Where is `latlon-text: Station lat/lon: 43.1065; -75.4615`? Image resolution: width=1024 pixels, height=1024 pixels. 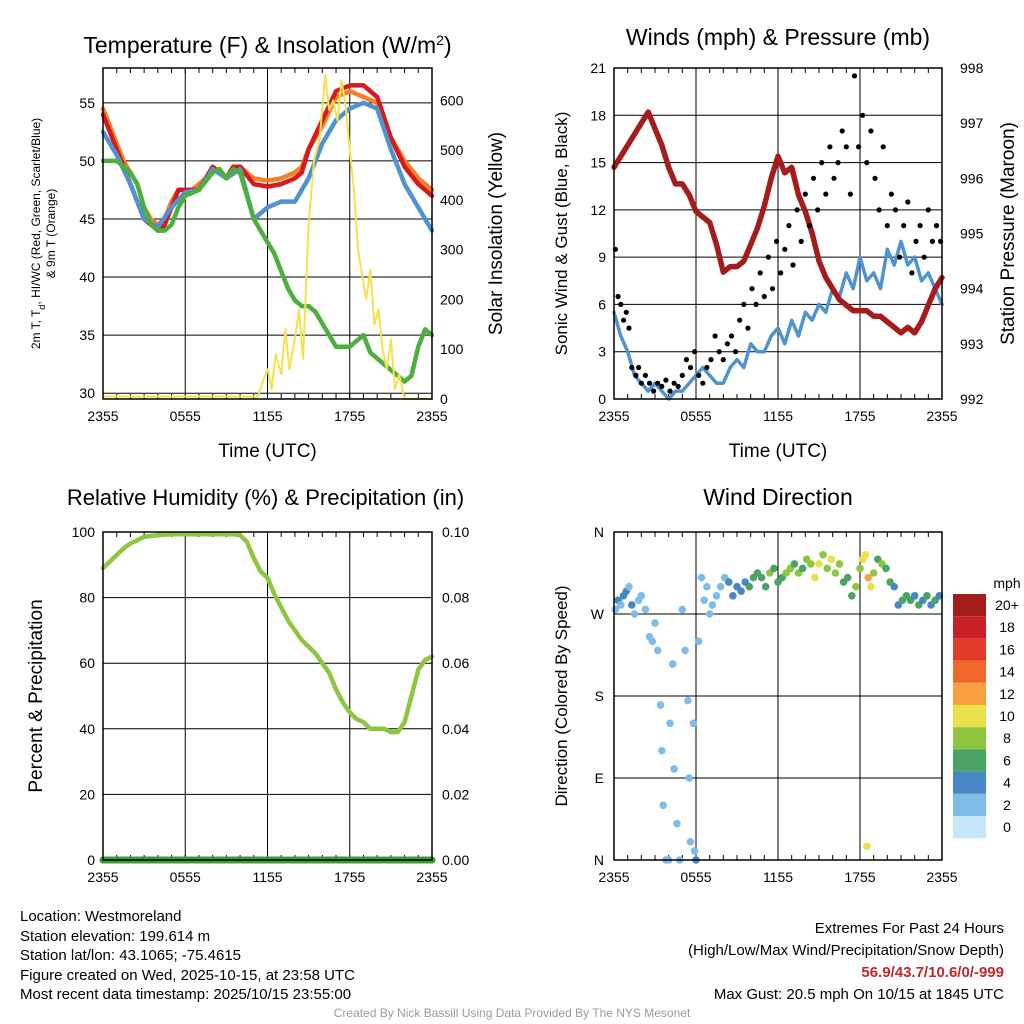 latlon-text: Station lat/lon: 43.1065; -75.4615 is located at coordinates (131, 956).